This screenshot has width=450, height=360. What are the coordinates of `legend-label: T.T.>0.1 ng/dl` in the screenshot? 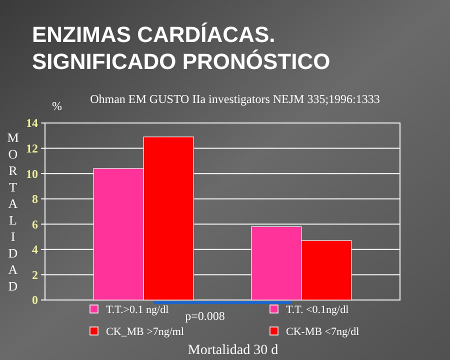 It's located at (137, 310).